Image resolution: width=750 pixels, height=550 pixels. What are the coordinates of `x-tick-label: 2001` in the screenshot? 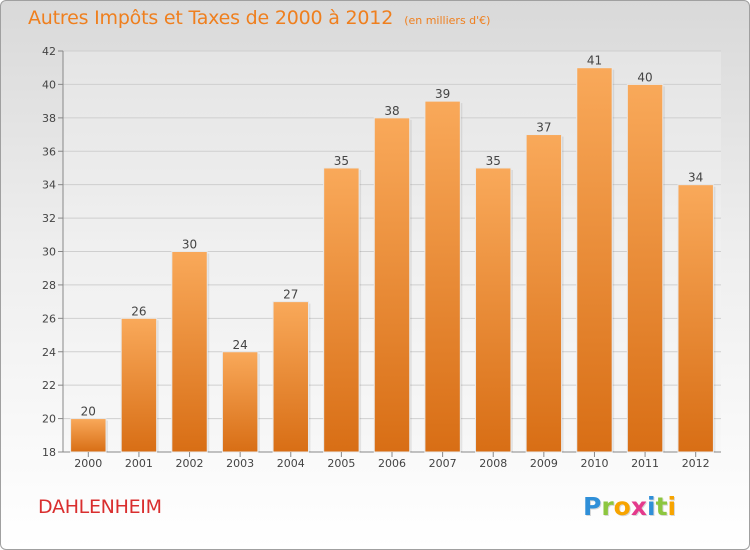 It's located at (139, 463).